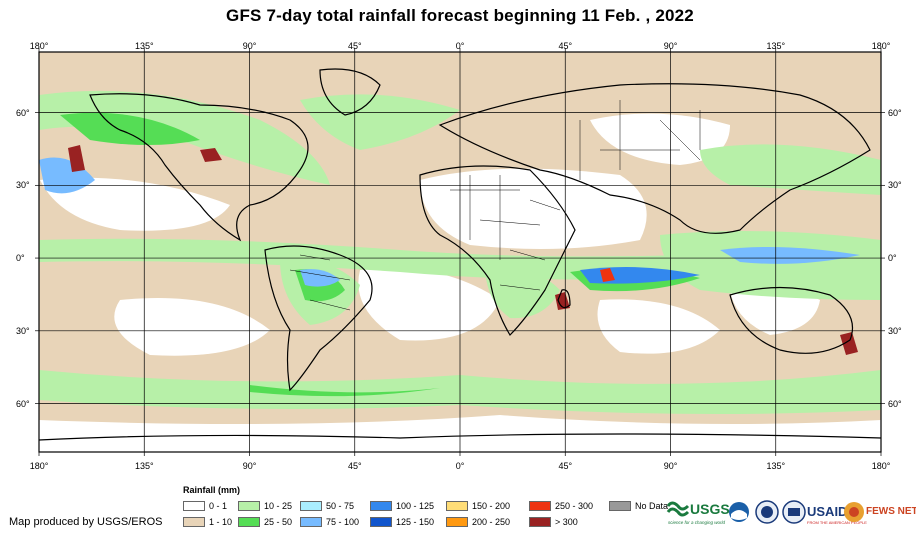  I want to click on usgs-tagline: science for a changing world, so click(697, 522).